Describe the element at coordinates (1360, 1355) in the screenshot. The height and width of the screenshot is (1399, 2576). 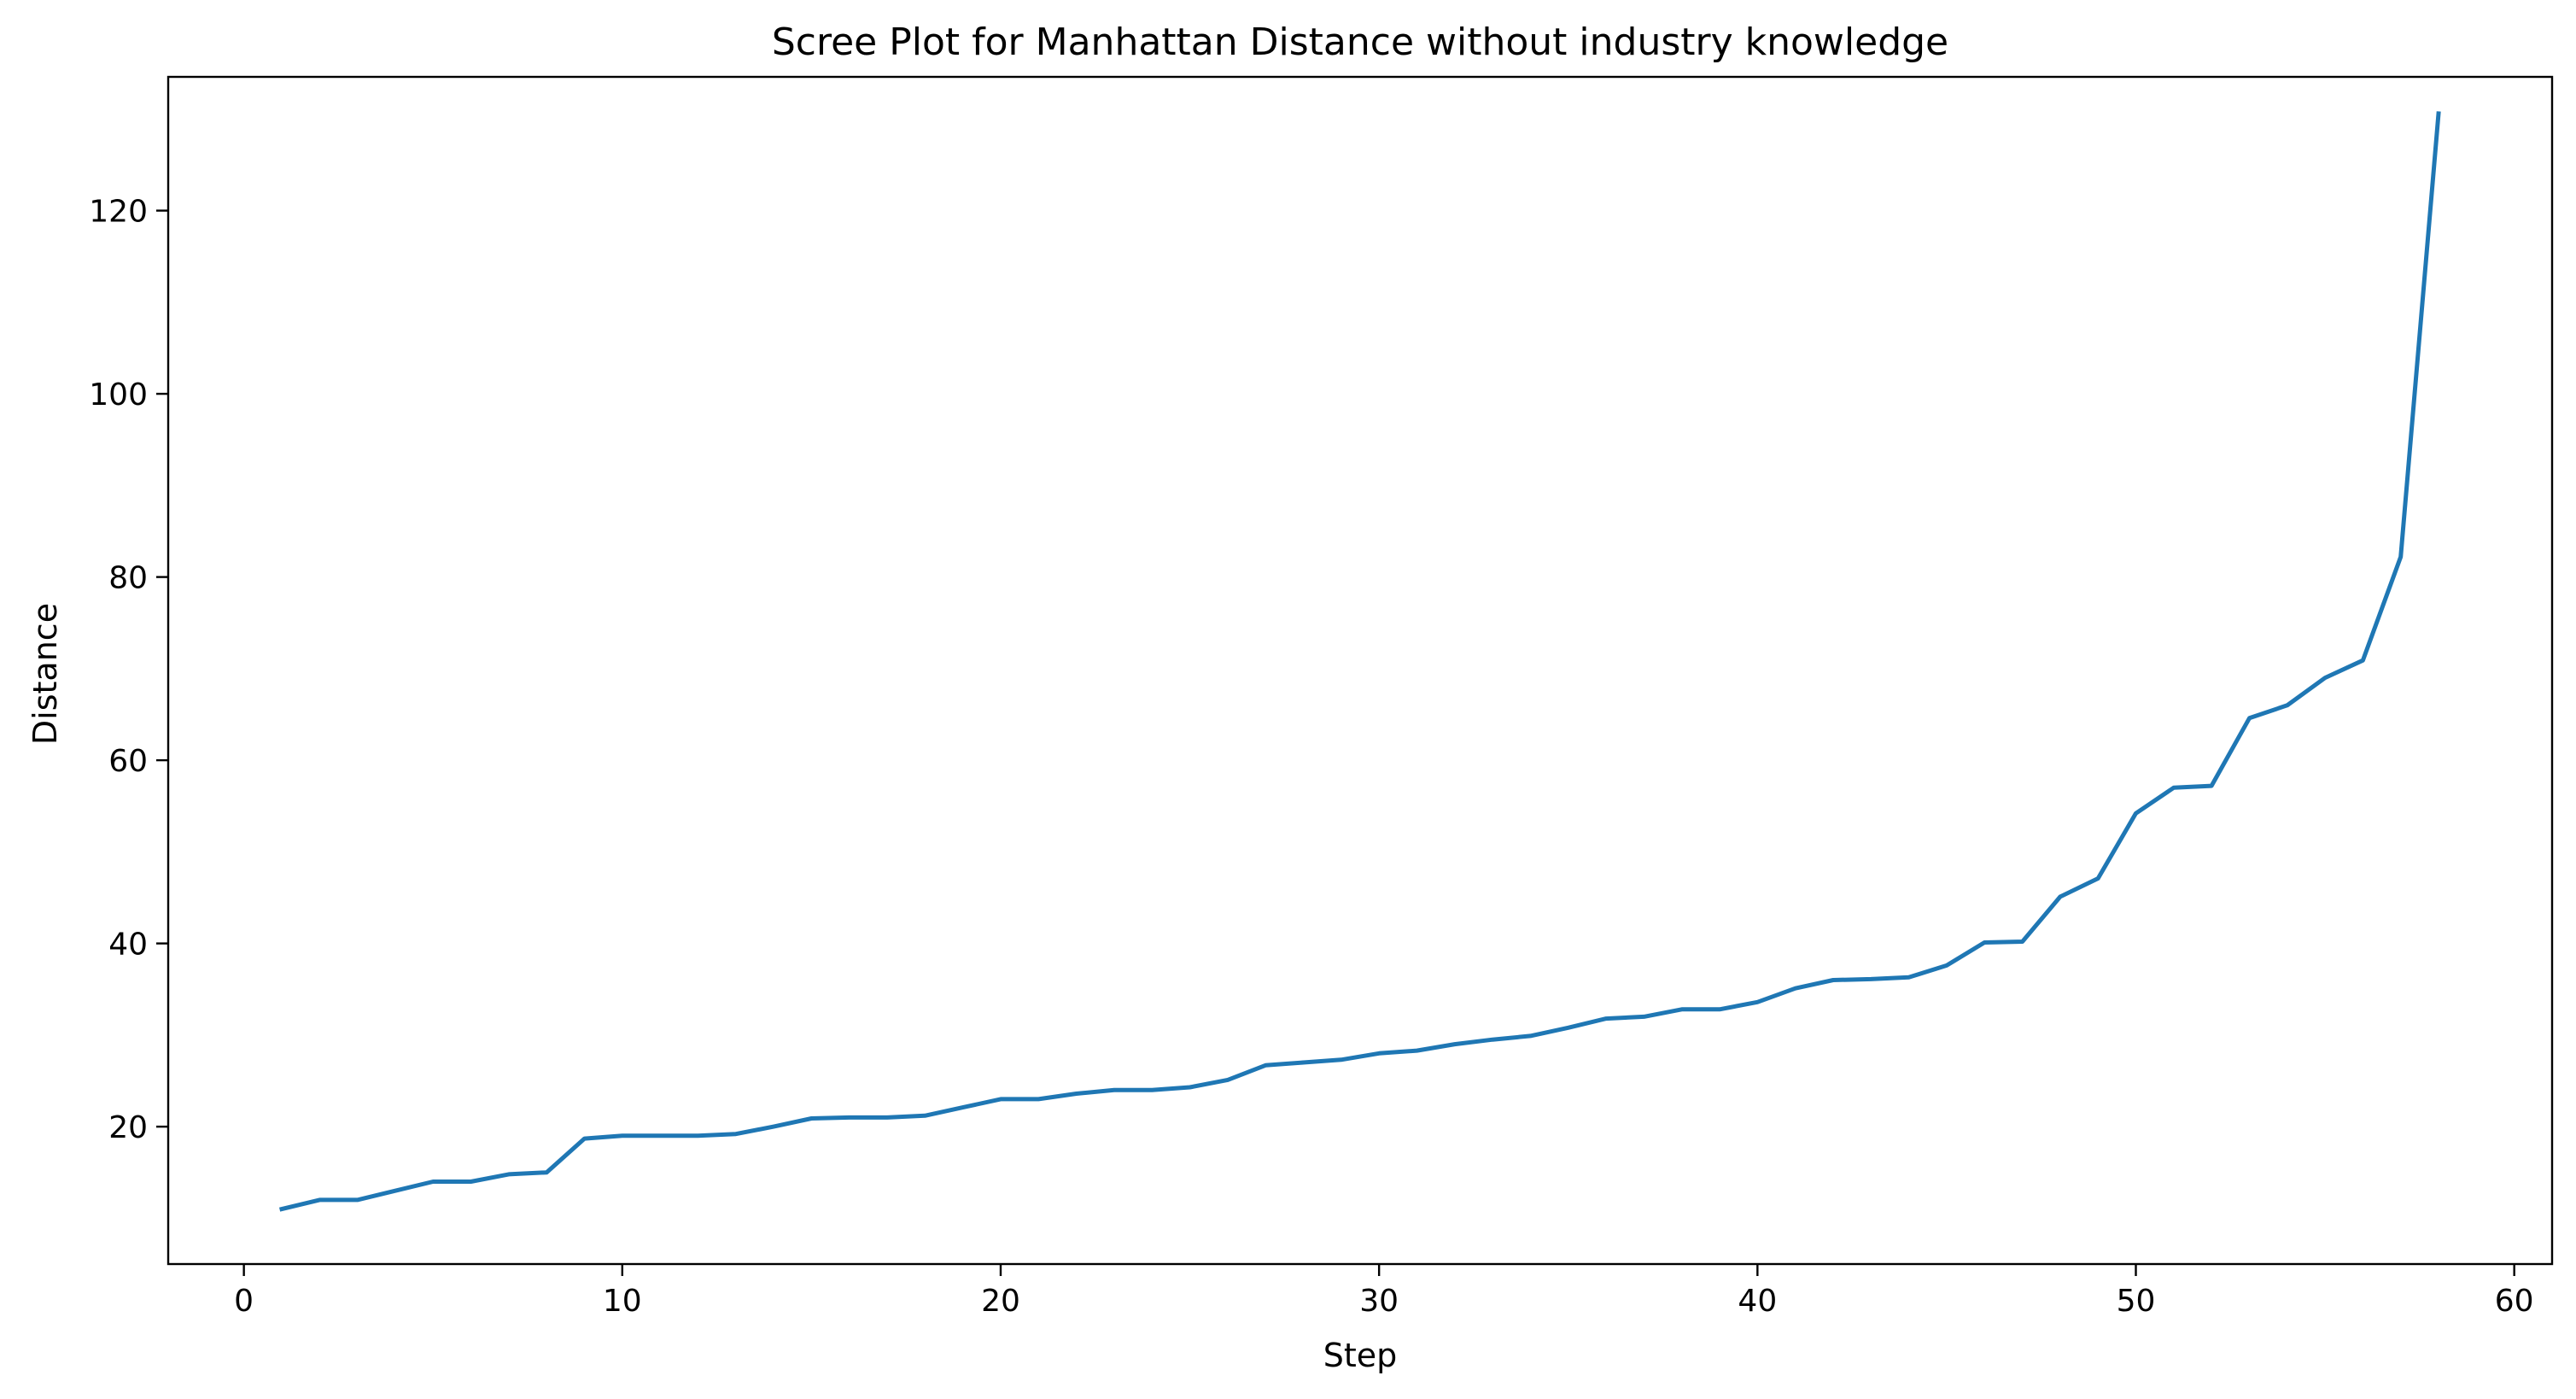
I see `x-axis-label: Step` at that location.